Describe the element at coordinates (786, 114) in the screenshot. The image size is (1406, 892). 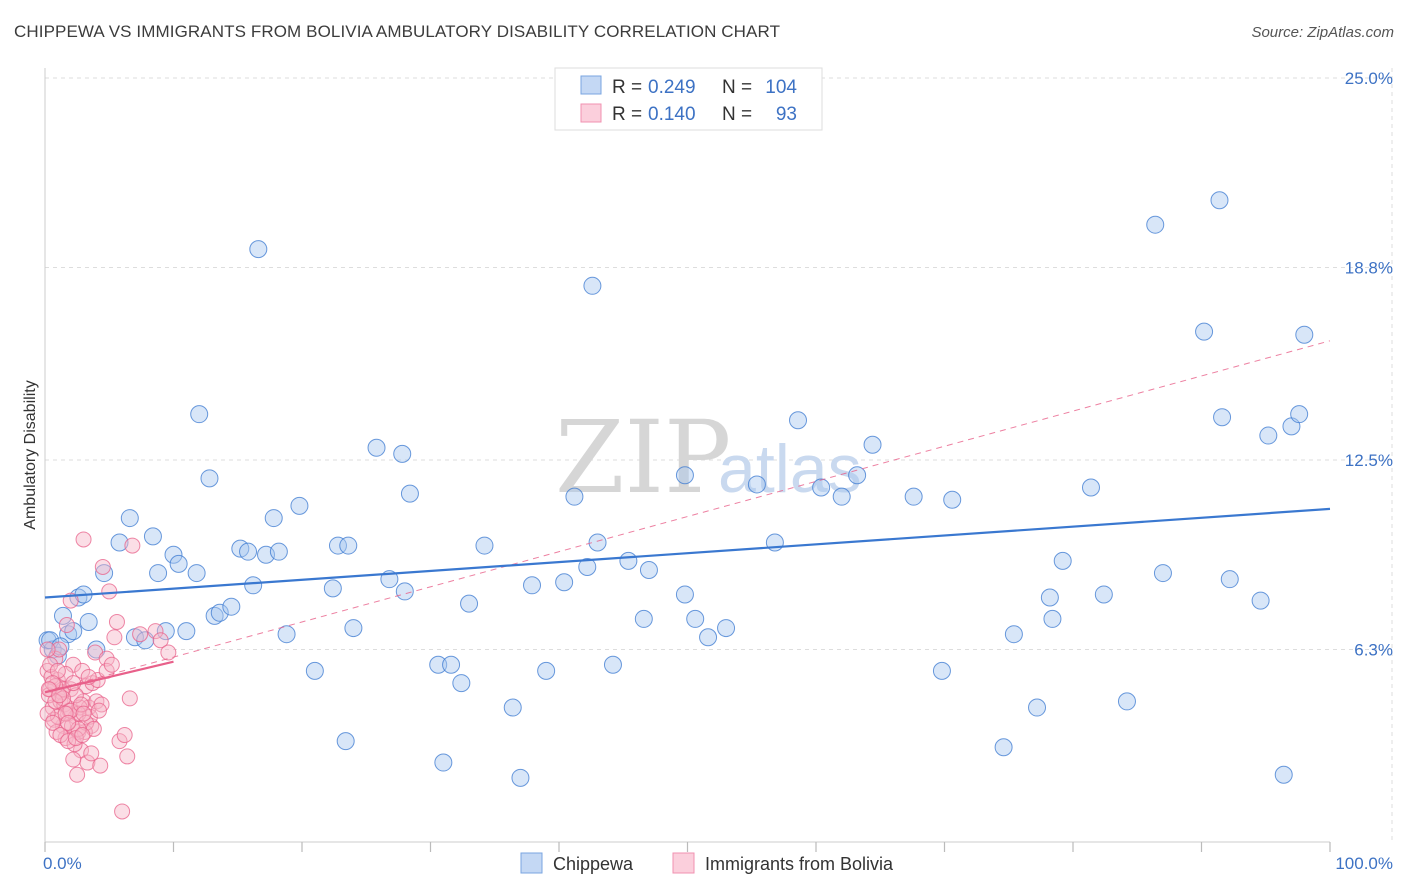
I see `legend-n-value-2: 93` at that location.